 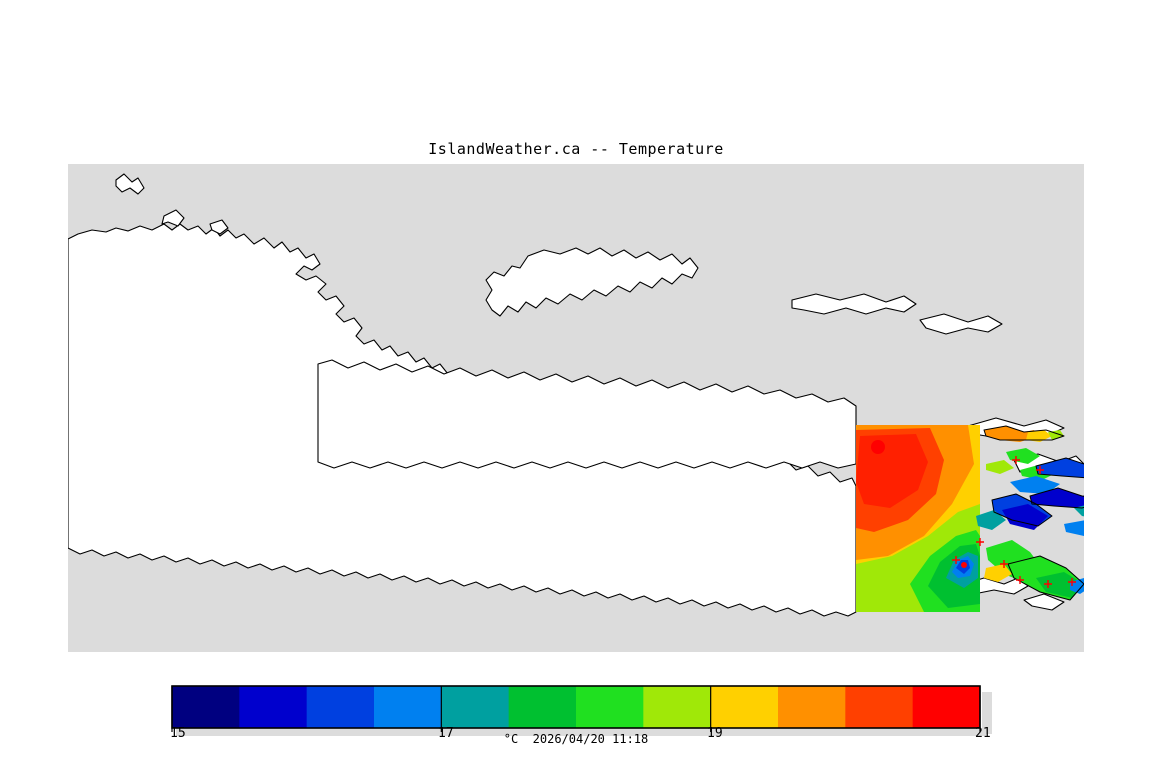 What do you see at coordinates (576, 149) in the screenshot?
I see `page-title: IslandWeather.ca -- Temperature` at bounding box center [576, 149].